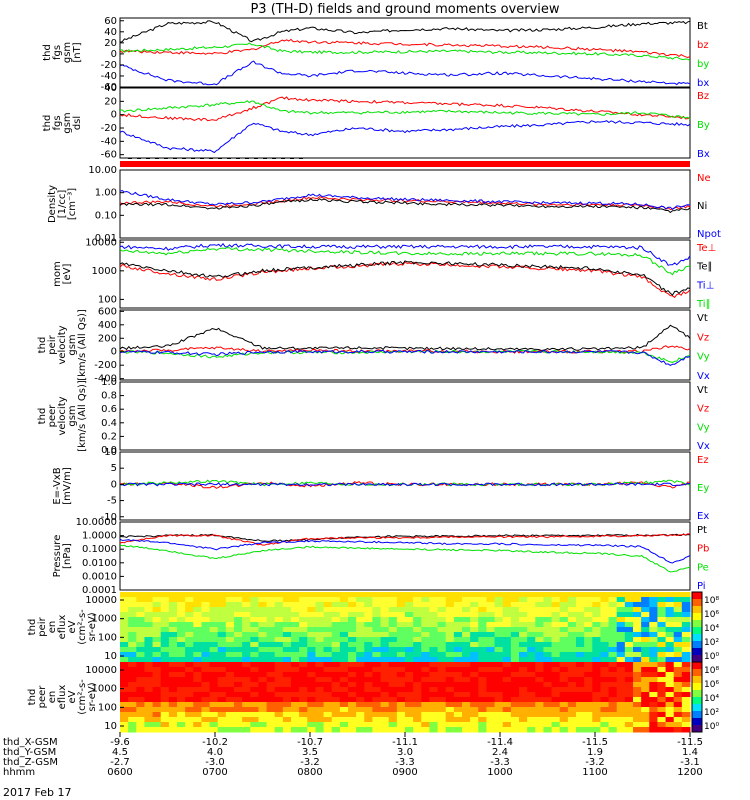 Image resolution: width=750 pixels, height=800 pixels. I want to click on legend-by: by, so click(703, 64).